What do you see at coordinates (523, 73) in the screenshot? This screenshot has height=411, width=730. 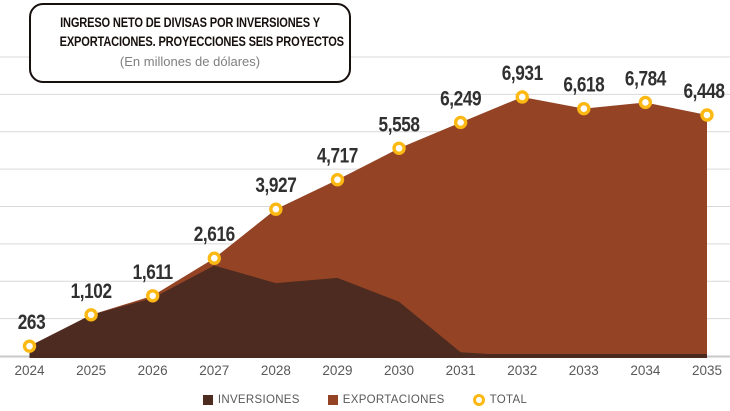 I see `total-value-label: 6,931` at bounding box center [523, 73].